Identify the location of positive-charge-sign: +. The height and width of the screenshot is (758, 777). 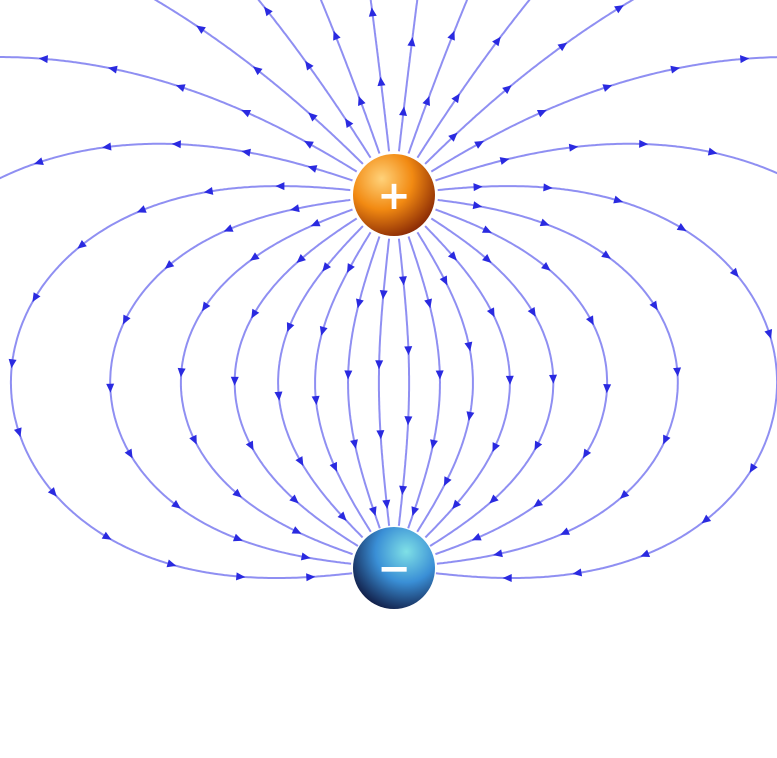
(394, 196).